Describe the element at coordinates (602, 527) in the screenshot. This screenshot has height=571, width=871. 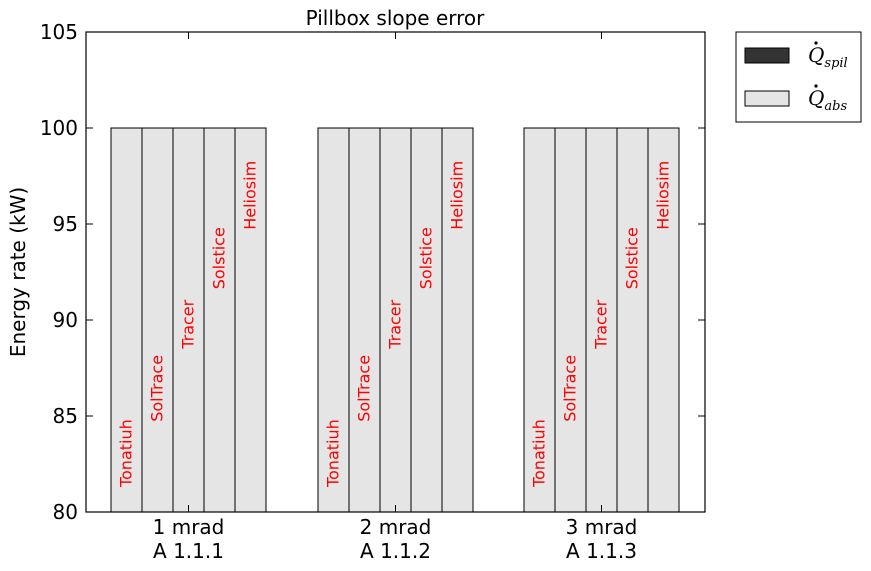
I see `x-tick-label: 3 mrad` at that location.